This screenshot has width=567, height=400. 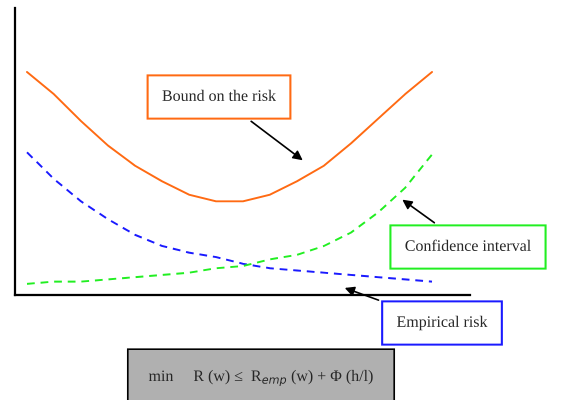 What do you see at coordinates (219, 95) in the screenshot?
I see `annotation: Bound on the risk` at bounding box center [219, 95].